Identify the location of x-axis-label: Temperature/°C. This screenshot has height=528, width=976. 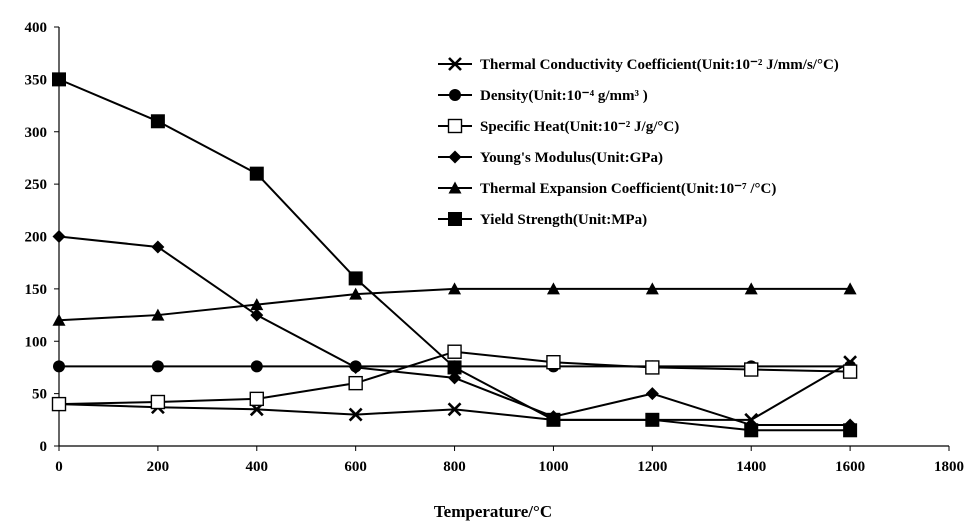
(493, 511).